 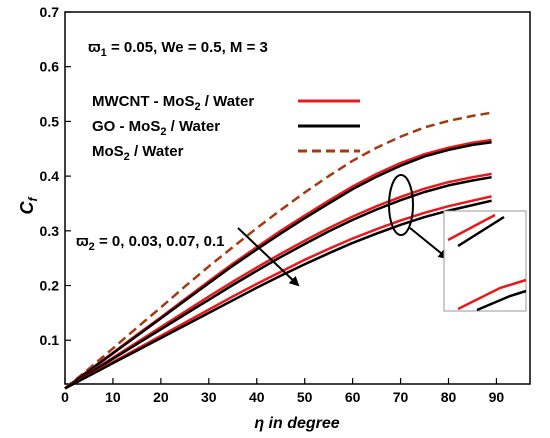 I want to click on y-tick-label: 0.3, so click(x=50, y=231).